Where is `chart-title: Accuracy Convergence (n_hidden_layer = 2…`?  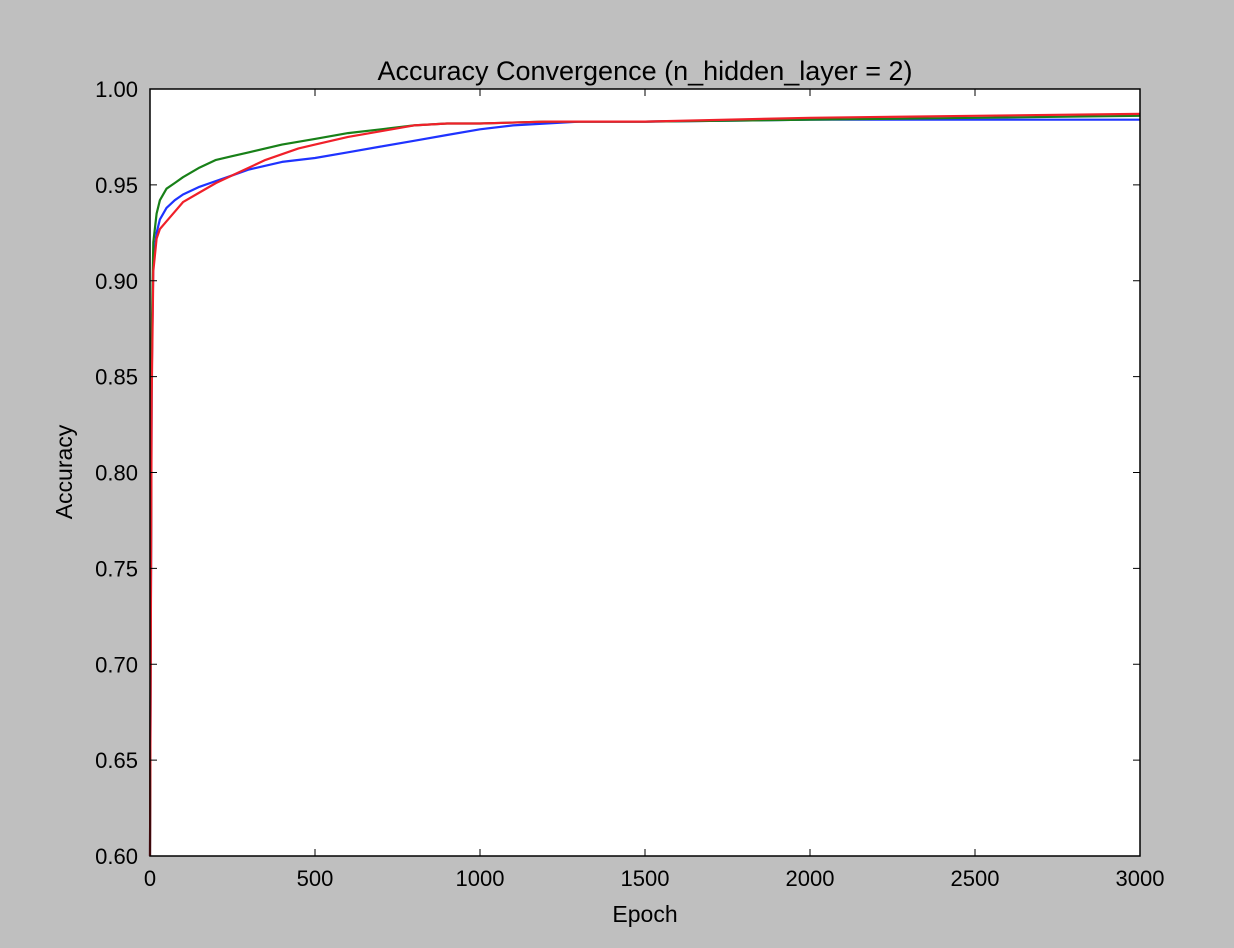
chart-title: Accuracy Convergence (n_hidden_layer = 2… is located at coordinates (644, 71).